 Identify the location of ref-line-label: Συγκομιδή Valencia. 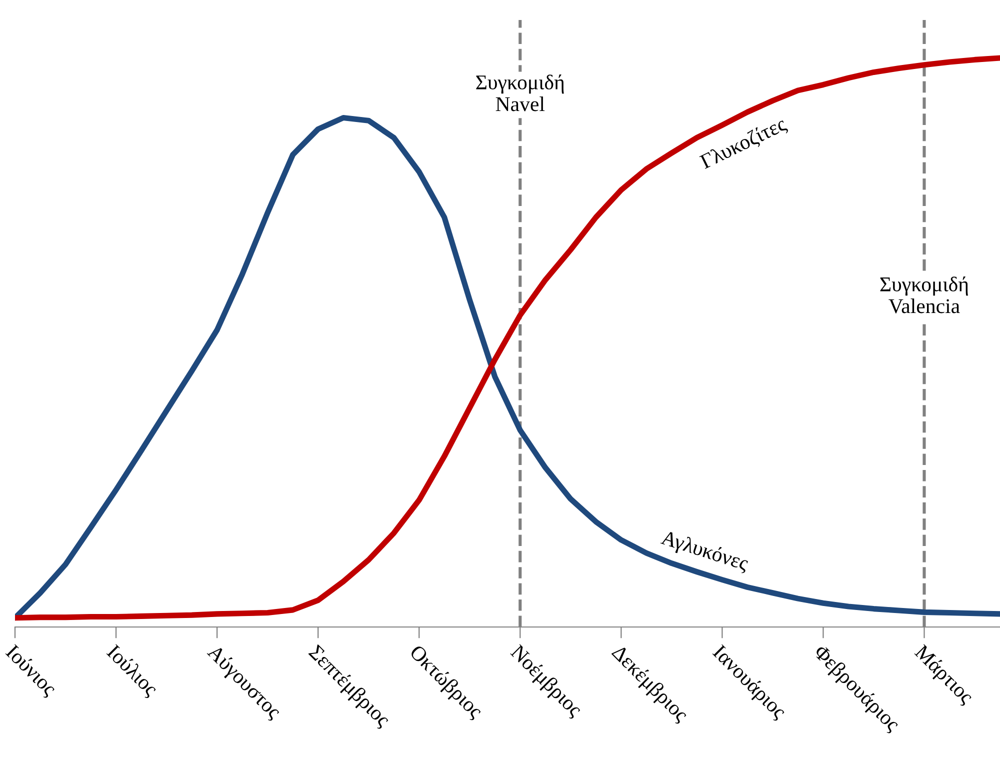
(924, 295).